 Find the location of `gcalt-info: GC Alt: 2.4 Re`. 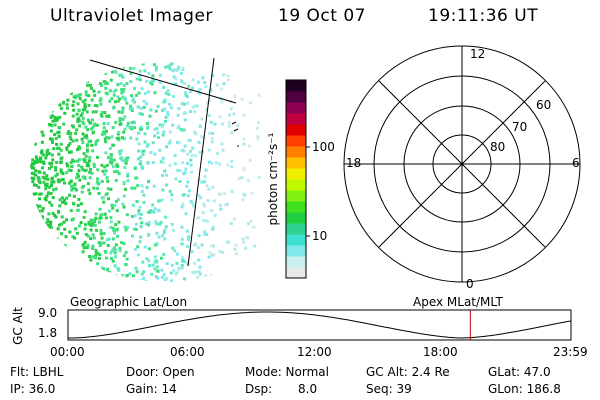

gcalt-info: GC Alt: 2.4 Re is located at coordinates (408, 372).